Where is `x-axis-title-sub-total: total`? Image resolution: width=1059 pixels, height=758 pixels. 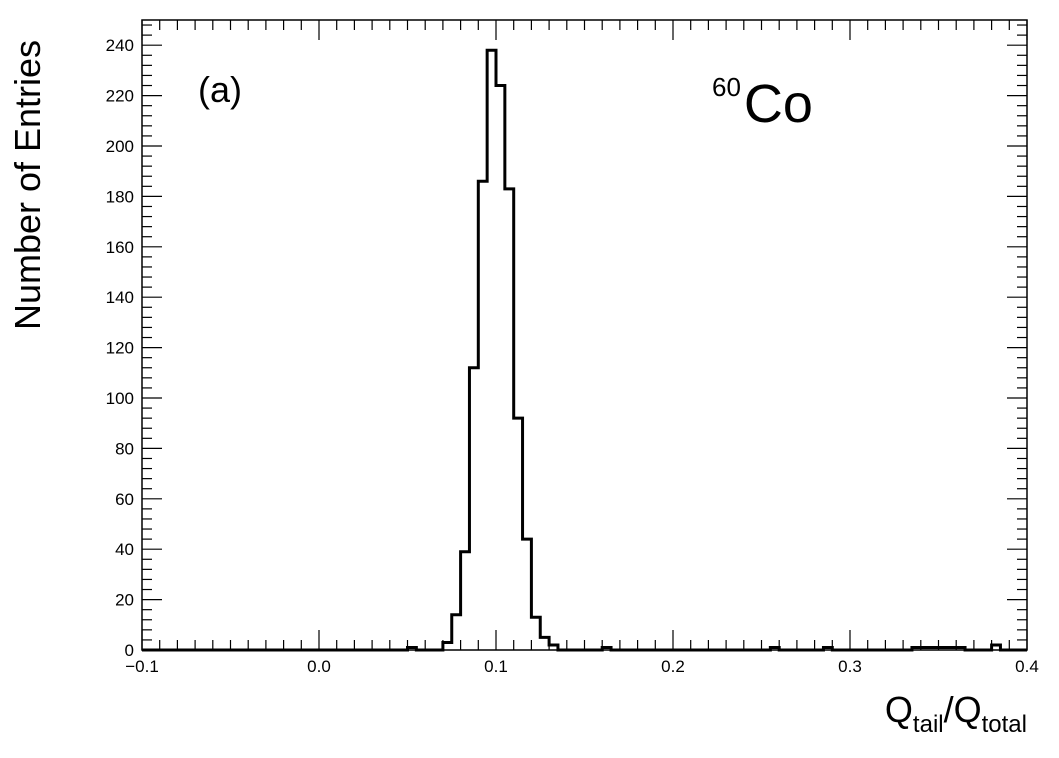
x-axis-title-sub-total: total is located at coordinates (1004, 724).